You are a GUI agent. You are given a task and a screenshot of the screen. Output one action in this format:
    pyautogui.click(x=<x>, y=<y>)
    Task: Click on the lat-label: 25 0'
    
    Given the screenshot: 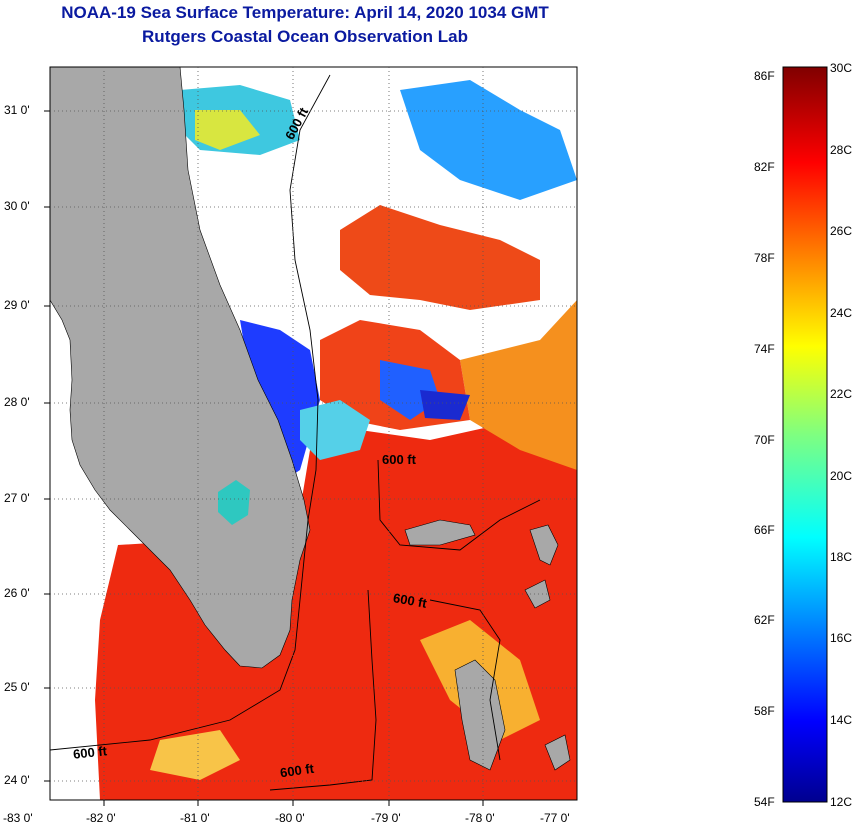 What is the action you would take?
    pyautogui.click(x=17, y=687)
    